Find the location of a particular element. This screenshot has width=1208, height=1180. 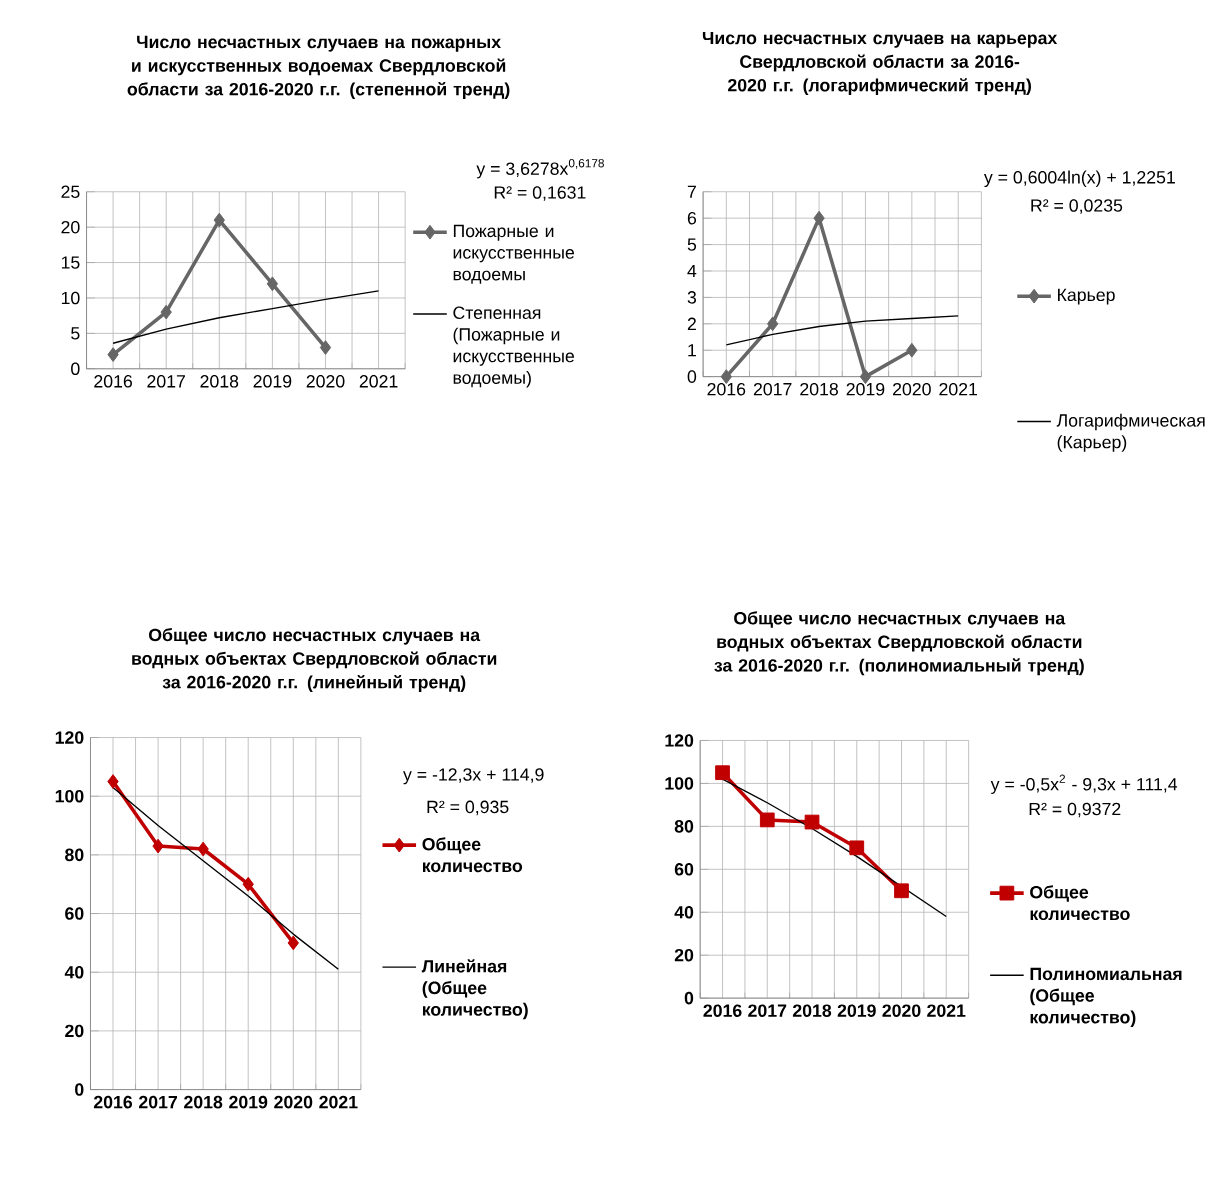

text: R² = 0,9372 is located at coordinates (1075, 810).